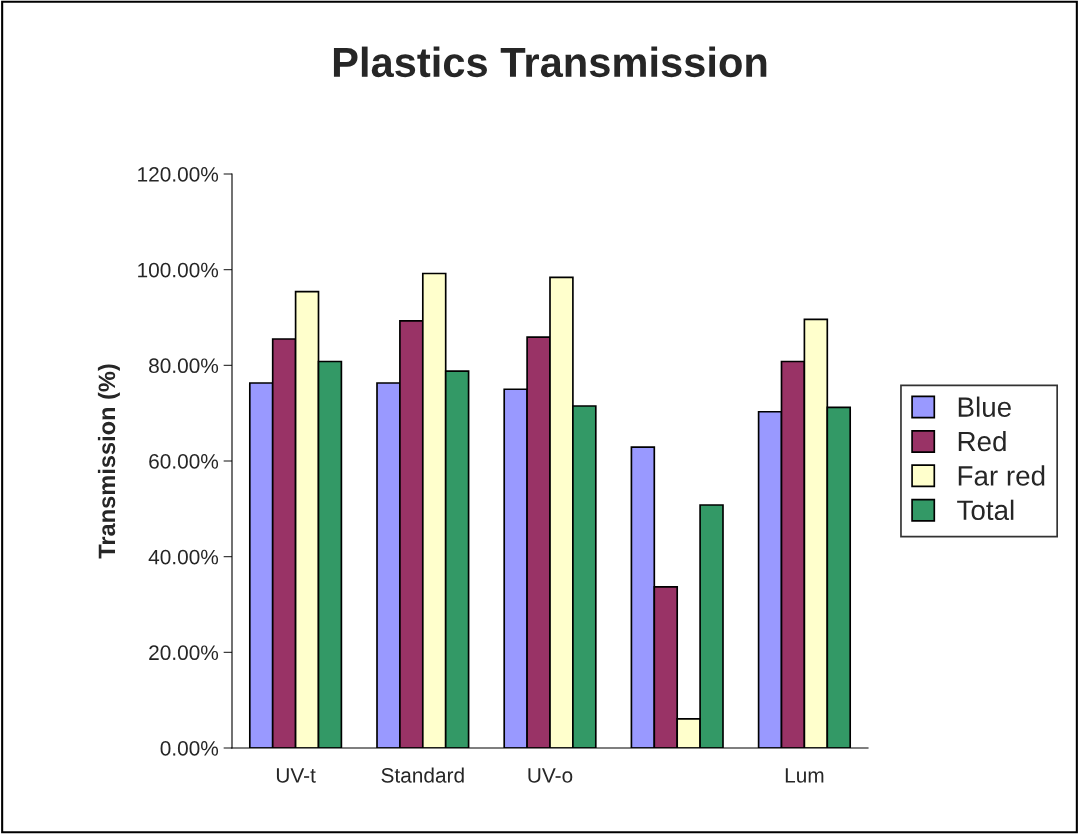 The image size is (1079, 834). Describe the element at coordinates (178, 270) in the screenshot. I see `y-tick-label: 100.00%` at that location.